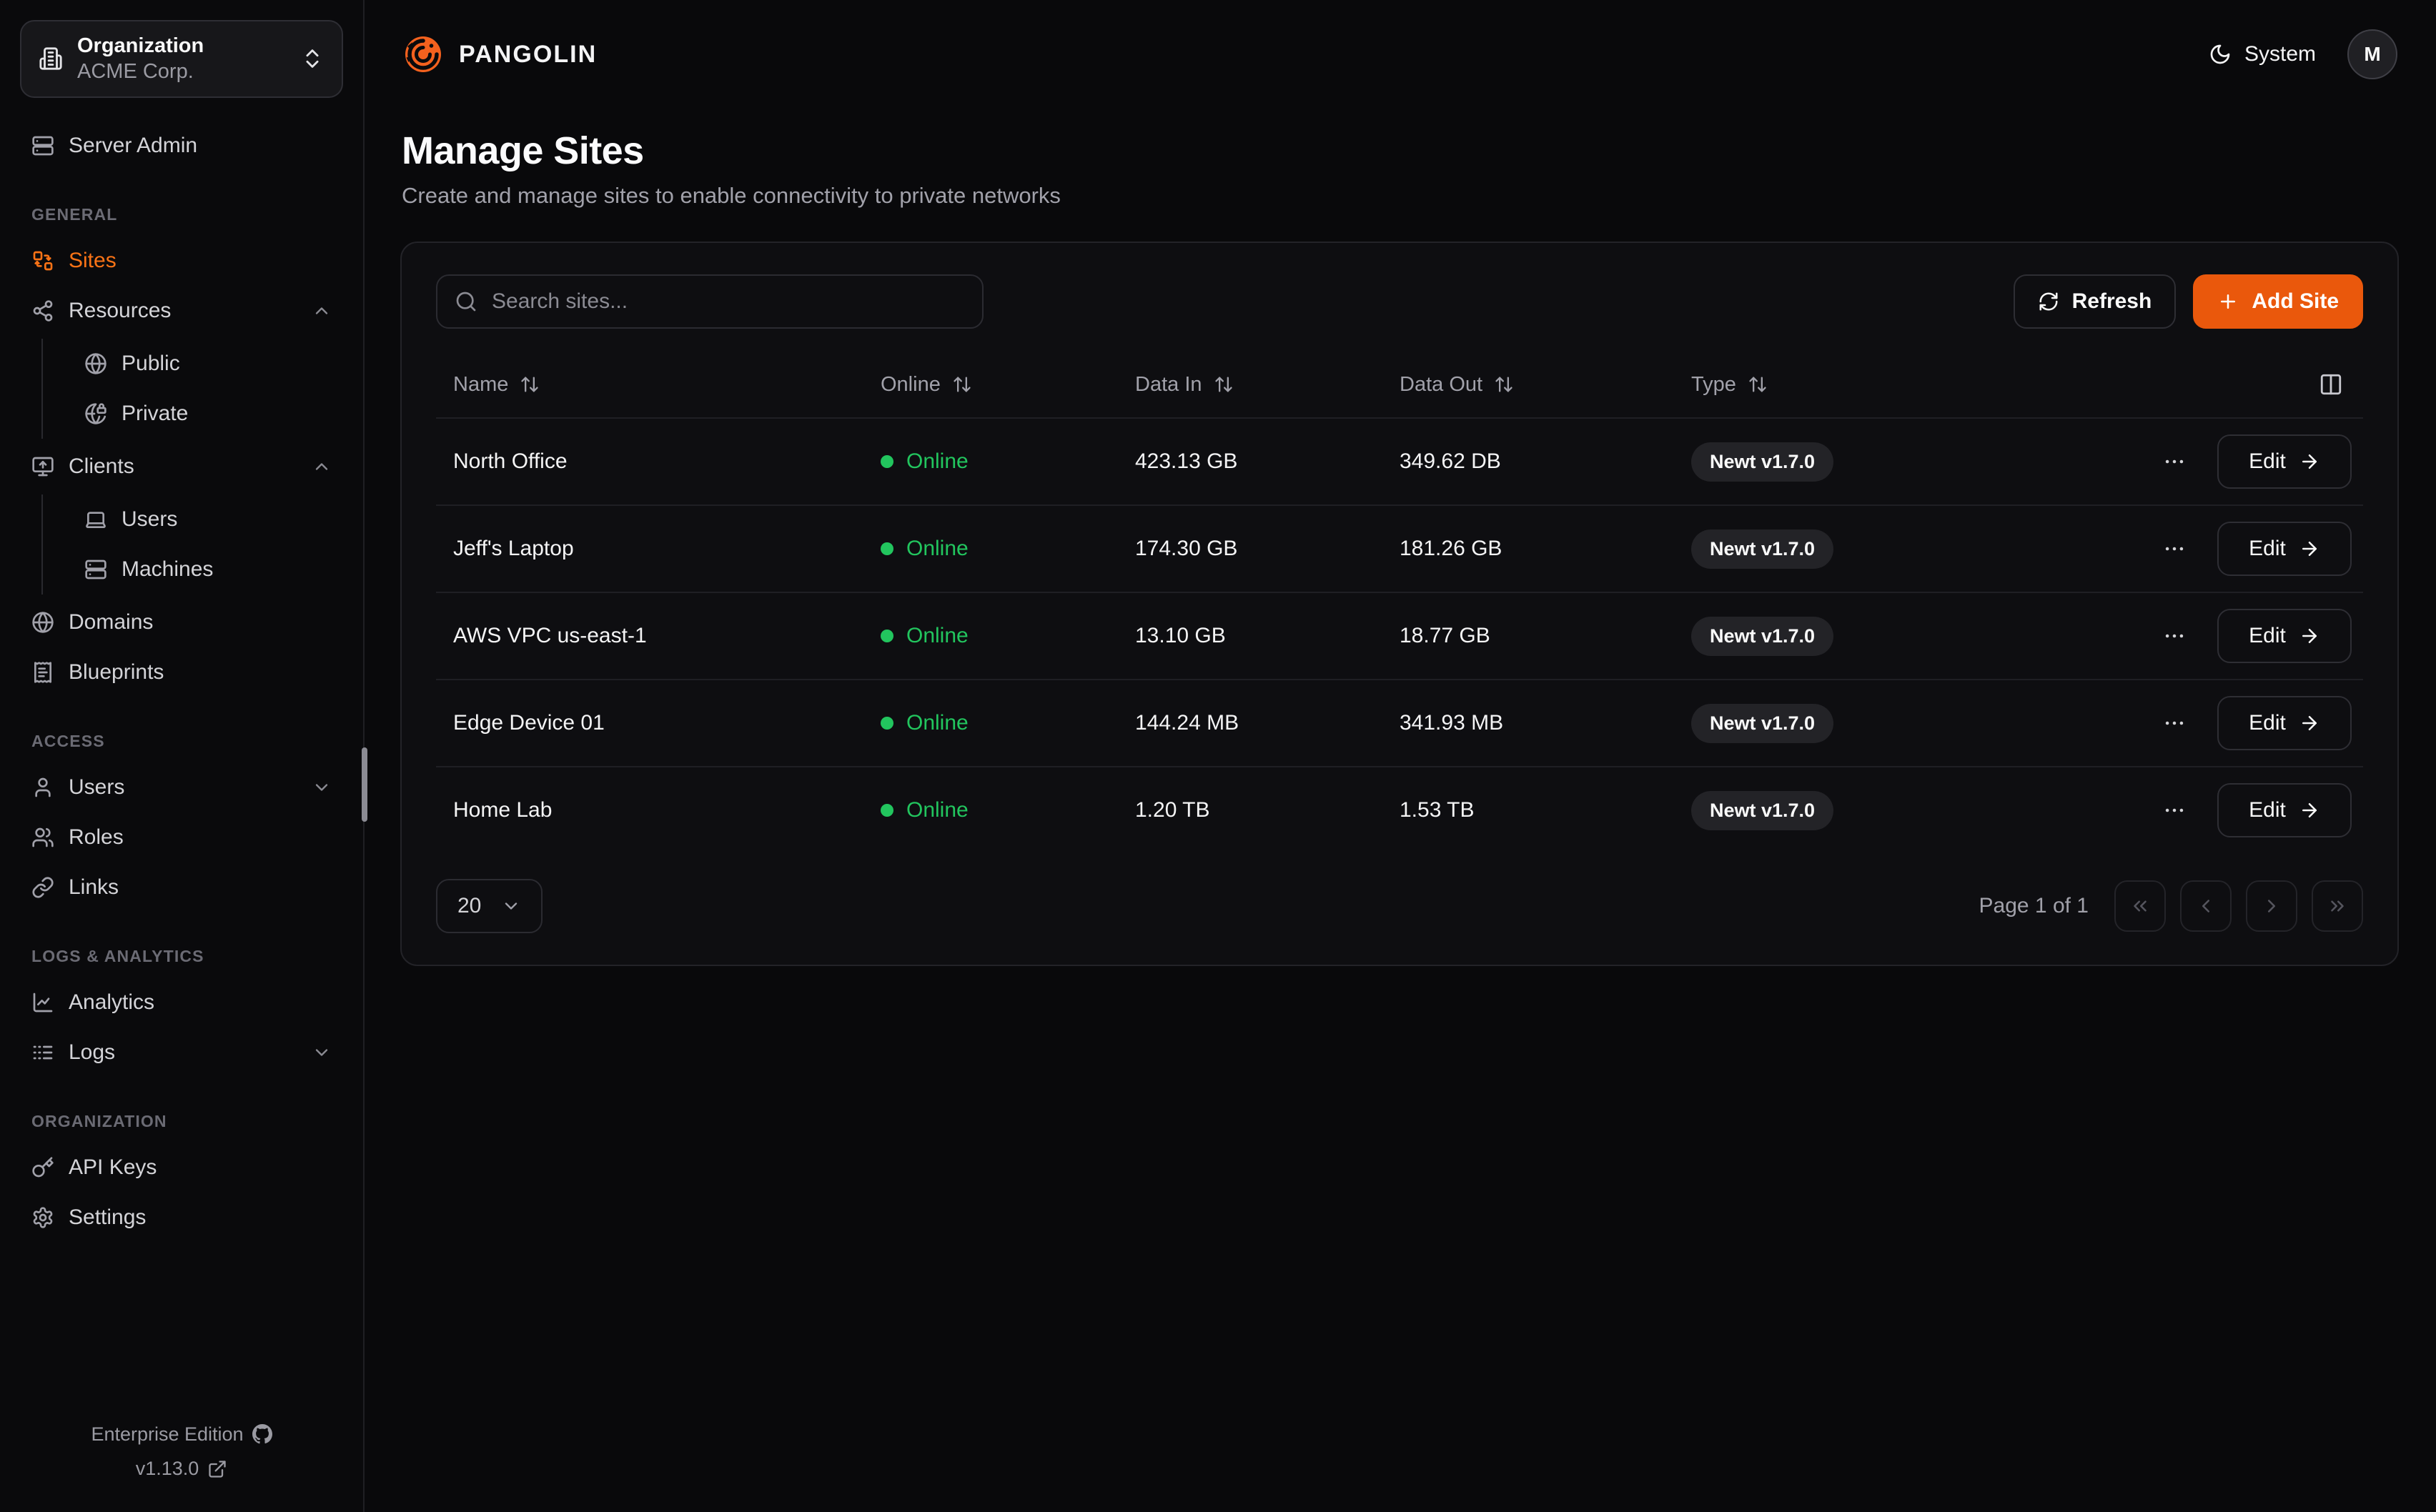  What do you see at coordinates (2095, 302) in the screenshot?
I see `refresh-button: Refresh` at bounding box center [2095, 302].